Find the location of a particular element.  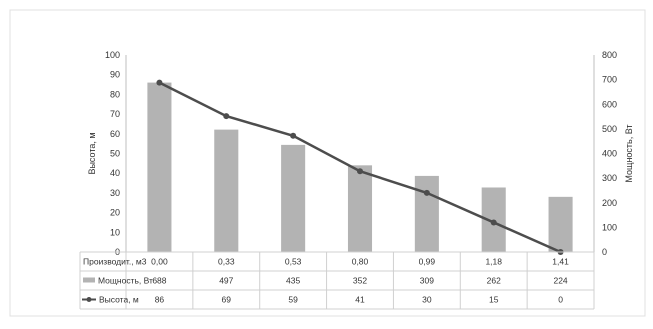

x-category-label: 1,41 is located at coordinates (560, 262).